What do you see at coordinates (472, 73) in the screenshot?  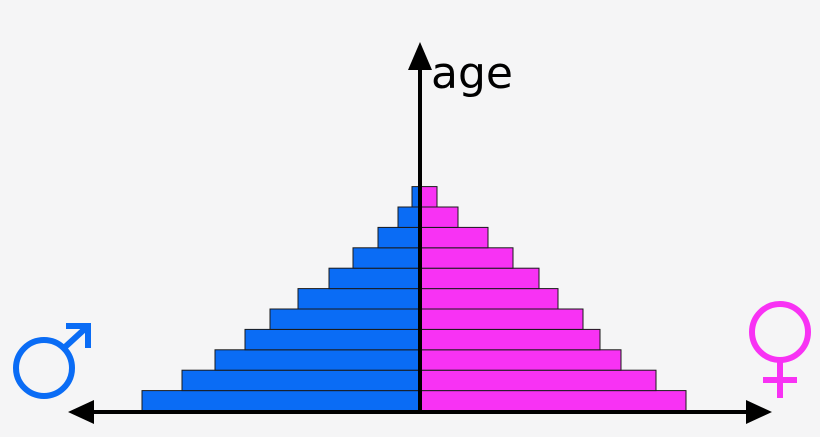 I see `age-axis-label: age` at bounding box center [472, 73].